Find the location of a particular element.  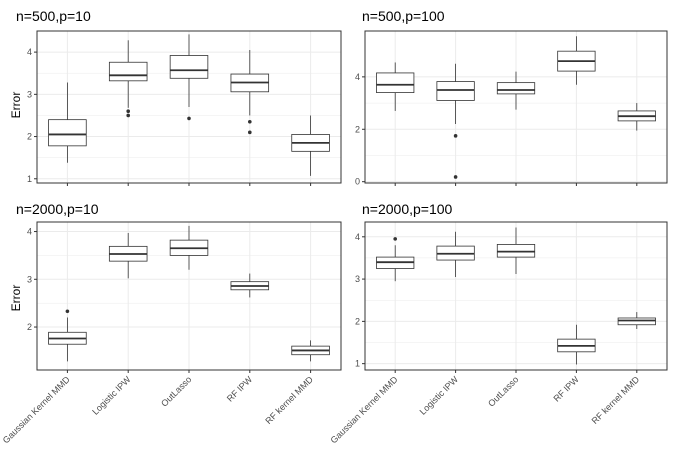

panel-title: n=2000,p=10 is located at coordinates (57, 209).